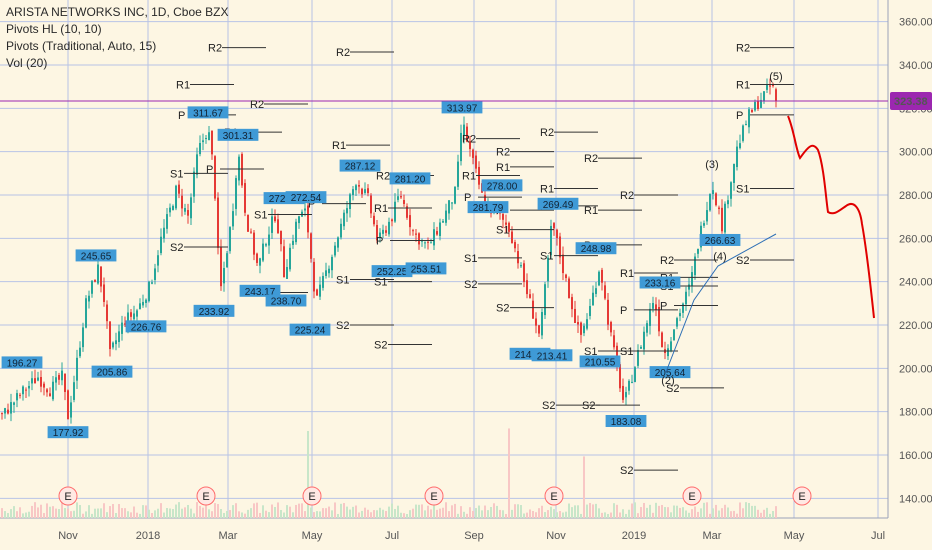 Image resolution: width=932 pixels, height=550 pixels. Describe the element at coordinates (530, 355) in the screenshot. I see `pivot-price-label: 214.10` at that location.